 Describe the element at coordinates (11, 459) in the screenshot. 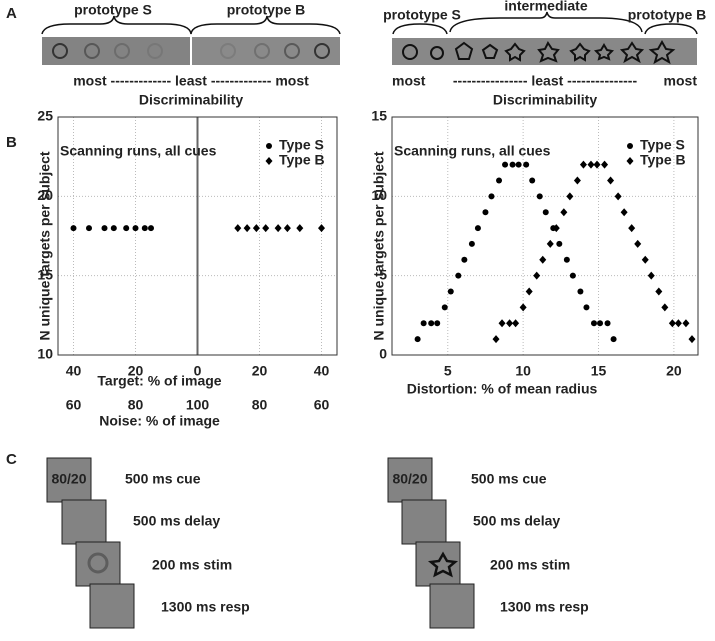

I see `panel-label: C` at that location.